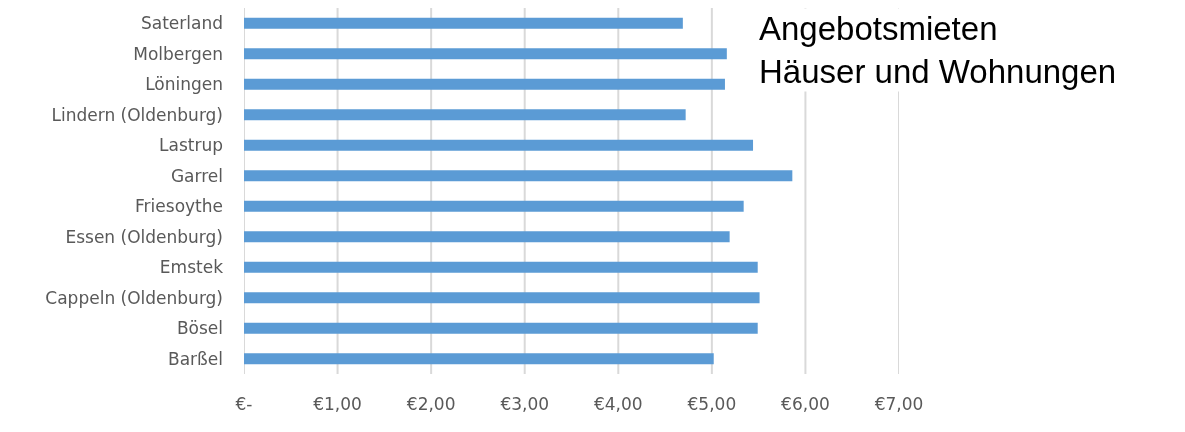 This screenshot has width=1185, height=432. I want to click on y-tick-label: Emstek, so click(191, 267).